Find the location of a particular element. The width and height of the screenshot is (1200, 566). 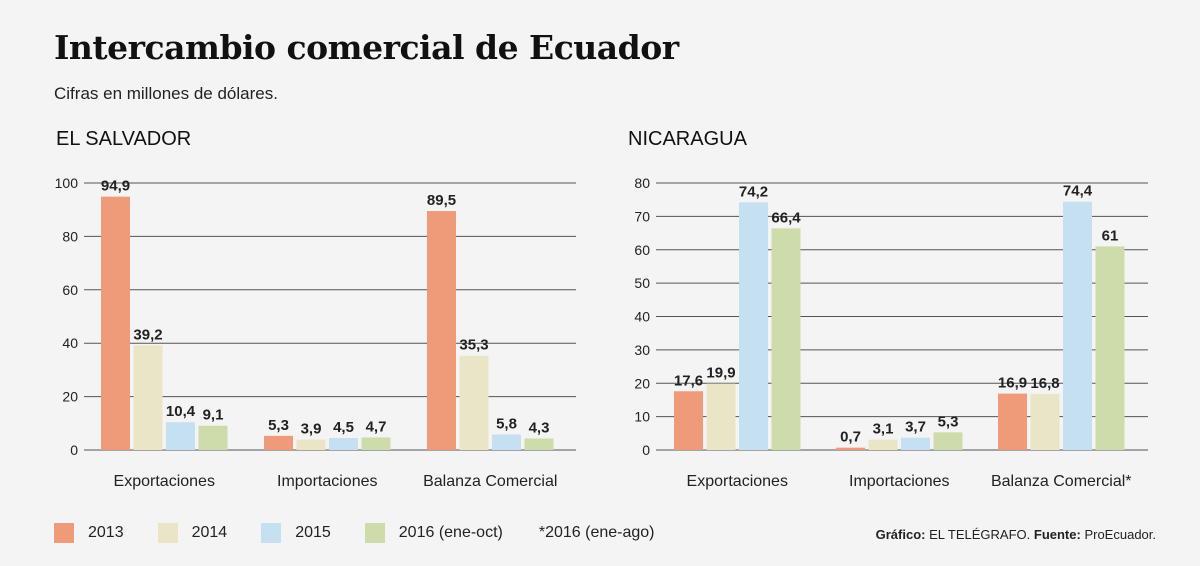

legend-item-2013: 2013 is located at coordinates (89, 533).